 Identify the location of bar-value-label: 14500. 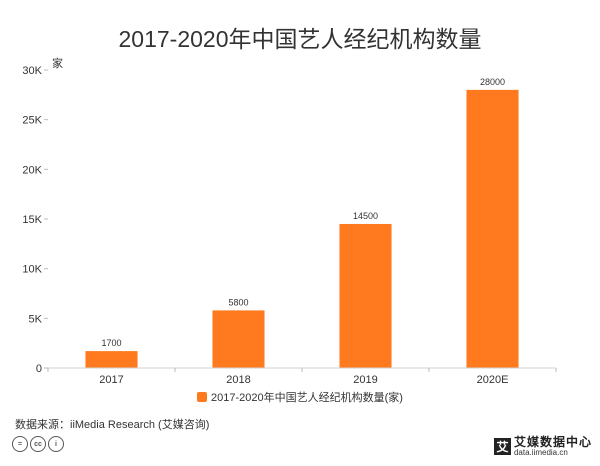
(365, 216).